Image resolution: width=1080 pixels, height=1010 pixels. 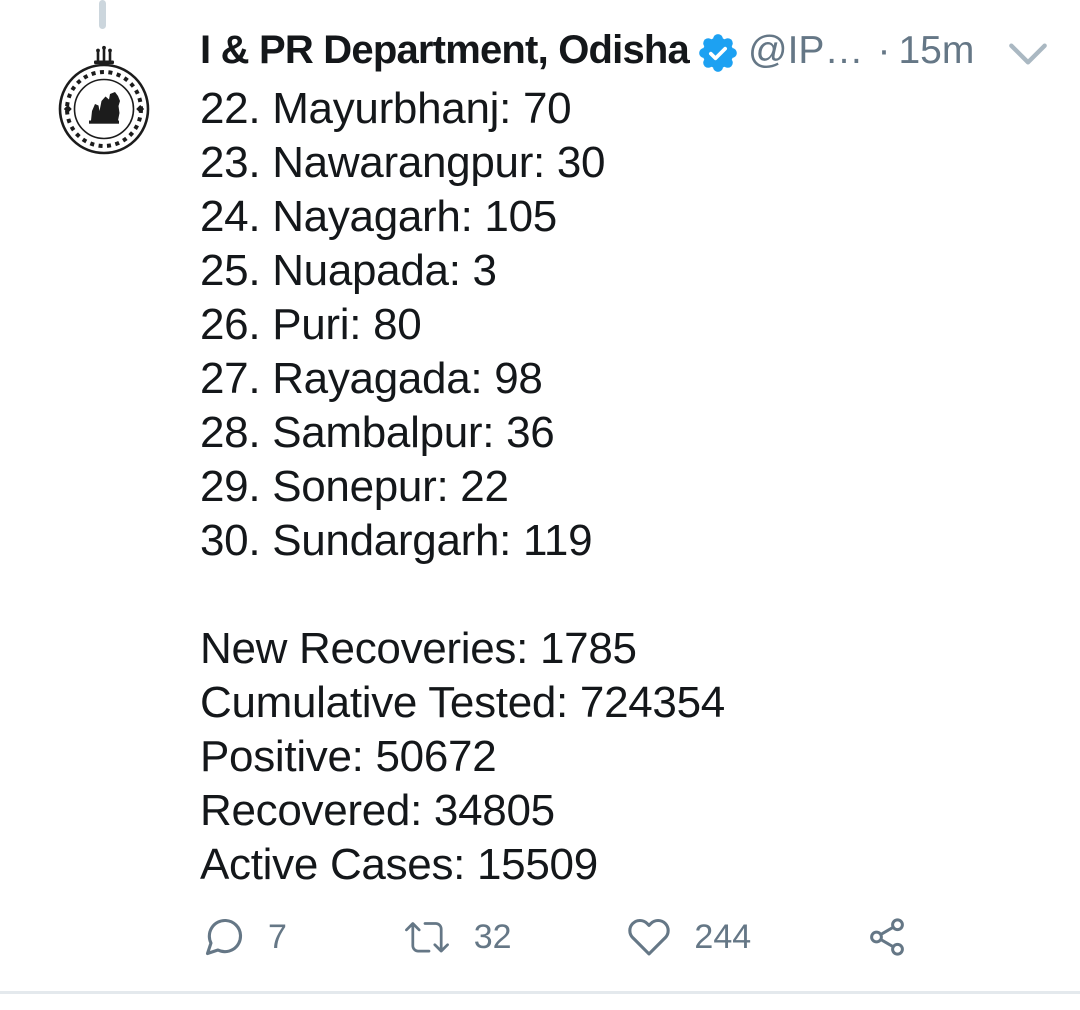 What do you see at coordinates (462, 702) in the screenshot?
I see `tweet-text-line: Cumulative Tested: 724354` at bounding box center [462, 702].